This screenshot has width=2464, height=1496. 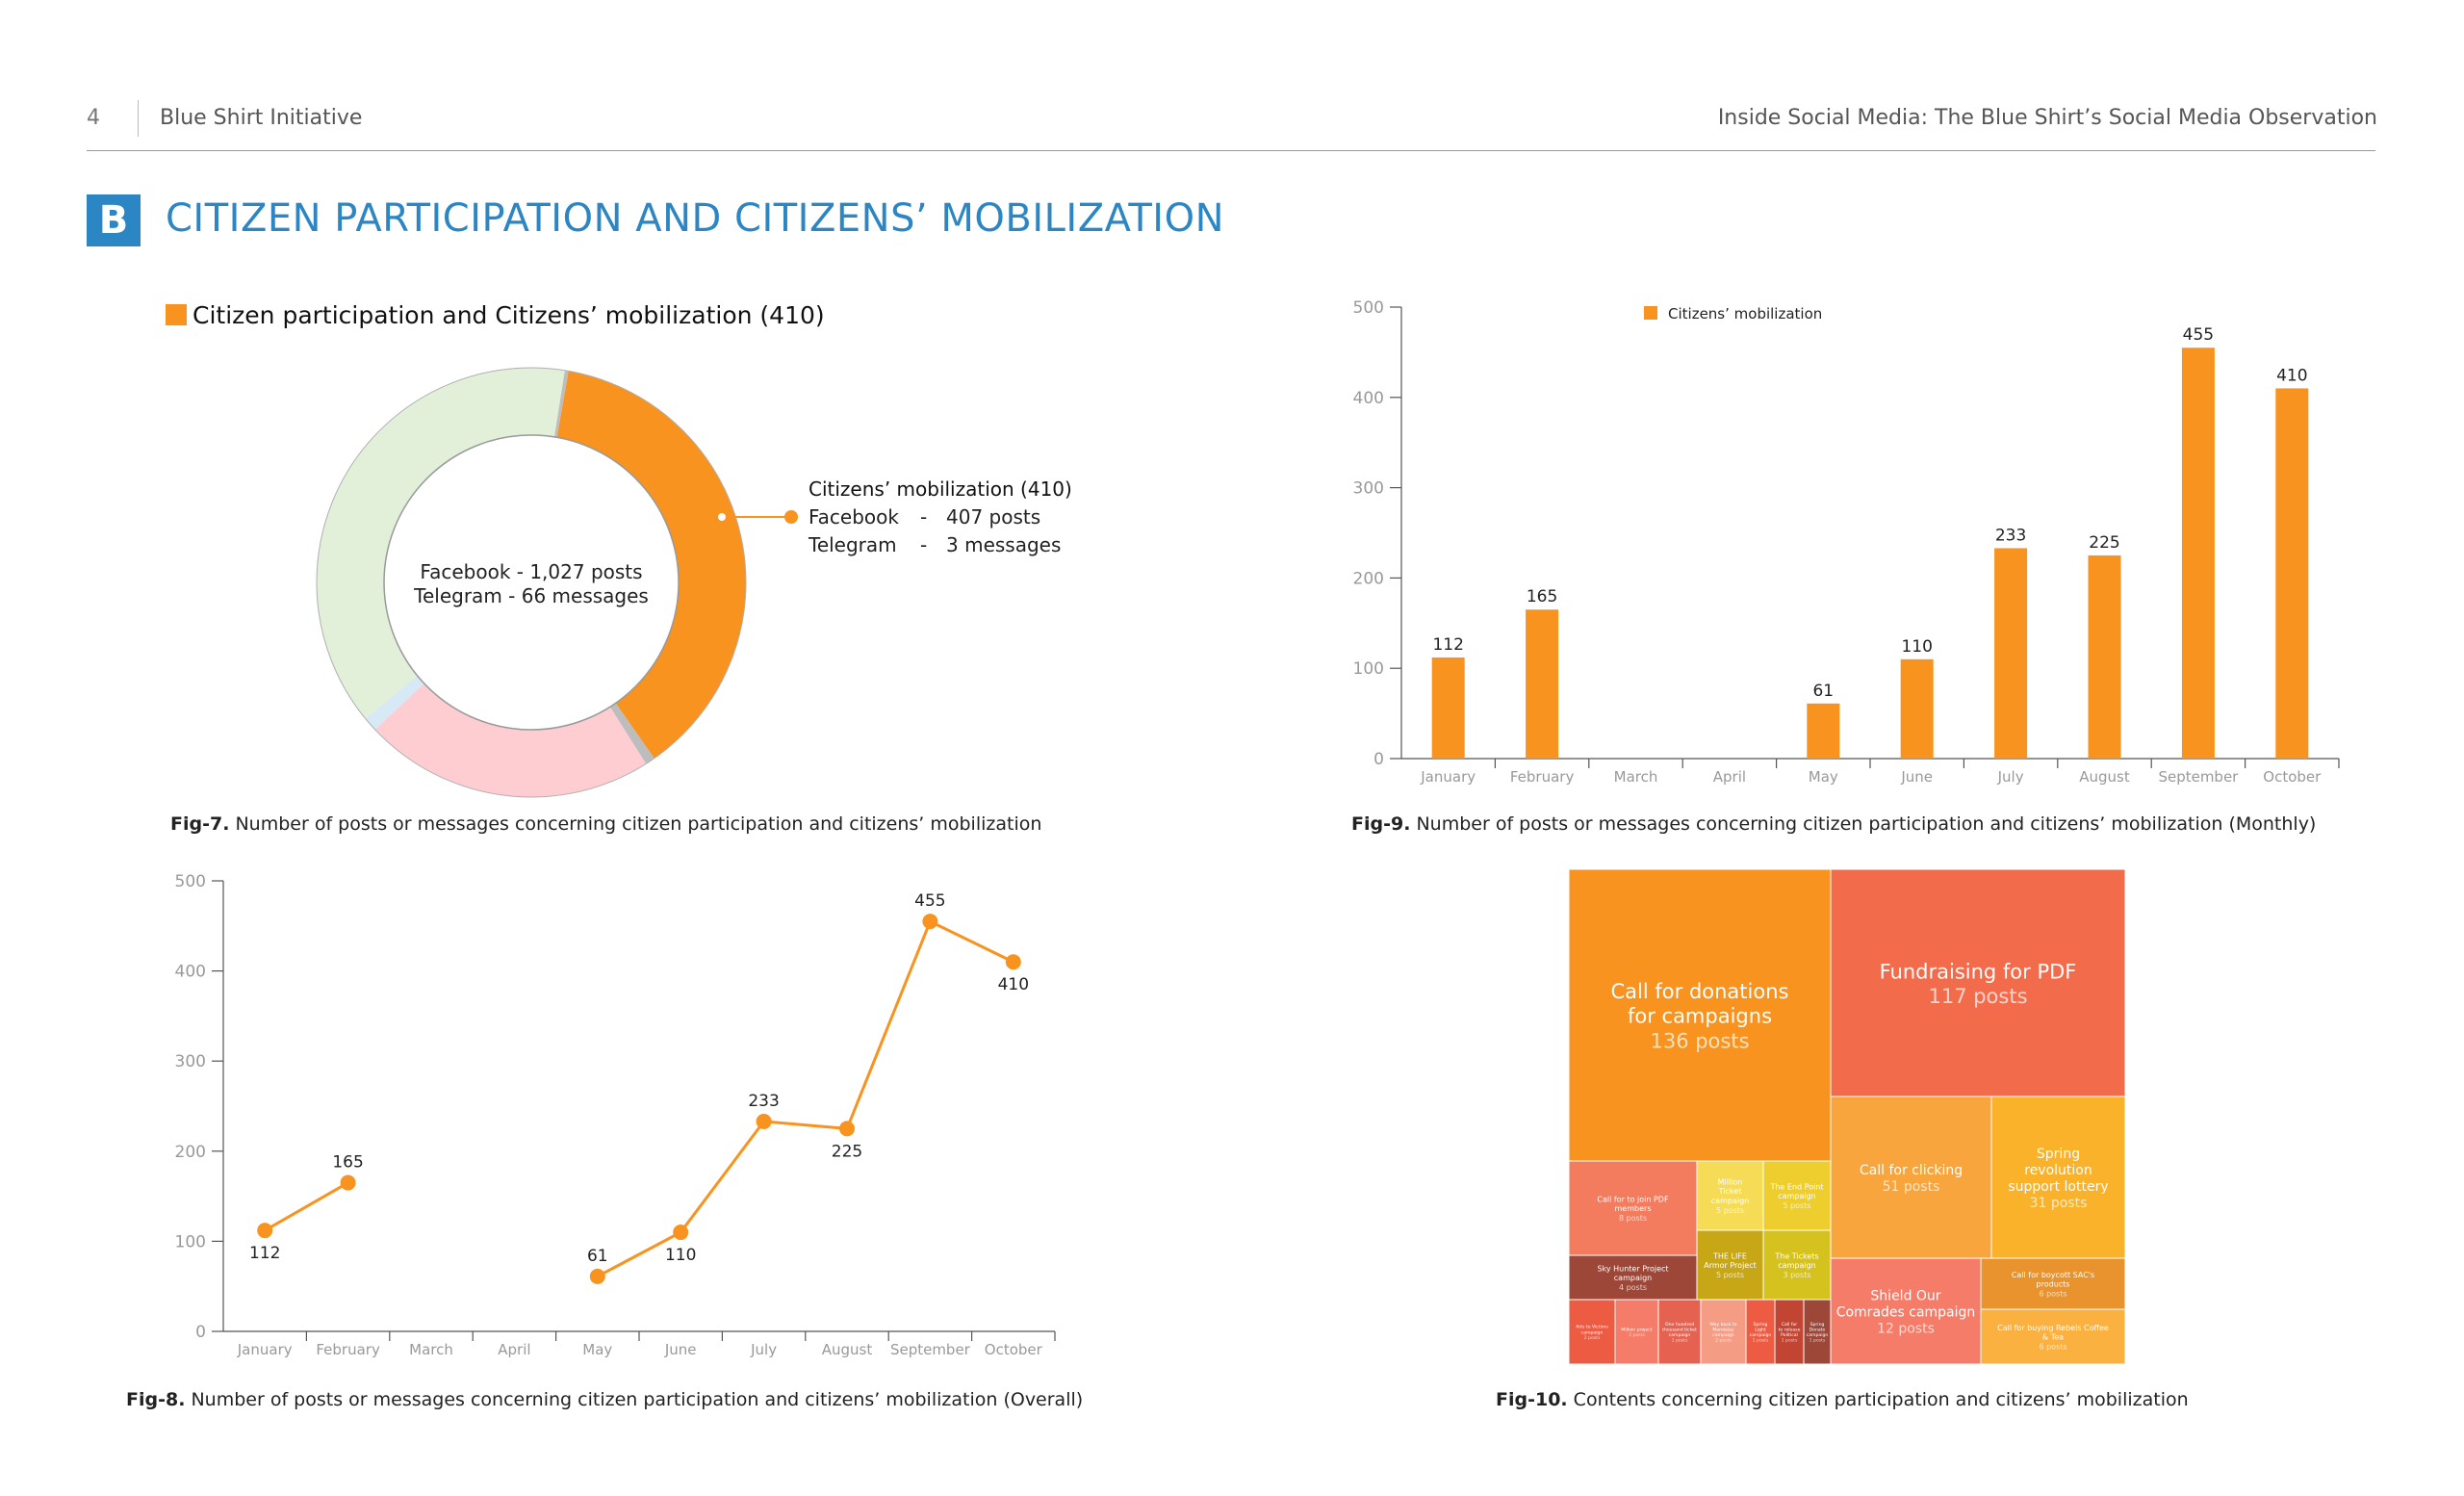 What do you see at coordinates (2104, 777) in the screenshot?
I see `fig9-x-tick-label: August` at bounding box center [2104, 777].